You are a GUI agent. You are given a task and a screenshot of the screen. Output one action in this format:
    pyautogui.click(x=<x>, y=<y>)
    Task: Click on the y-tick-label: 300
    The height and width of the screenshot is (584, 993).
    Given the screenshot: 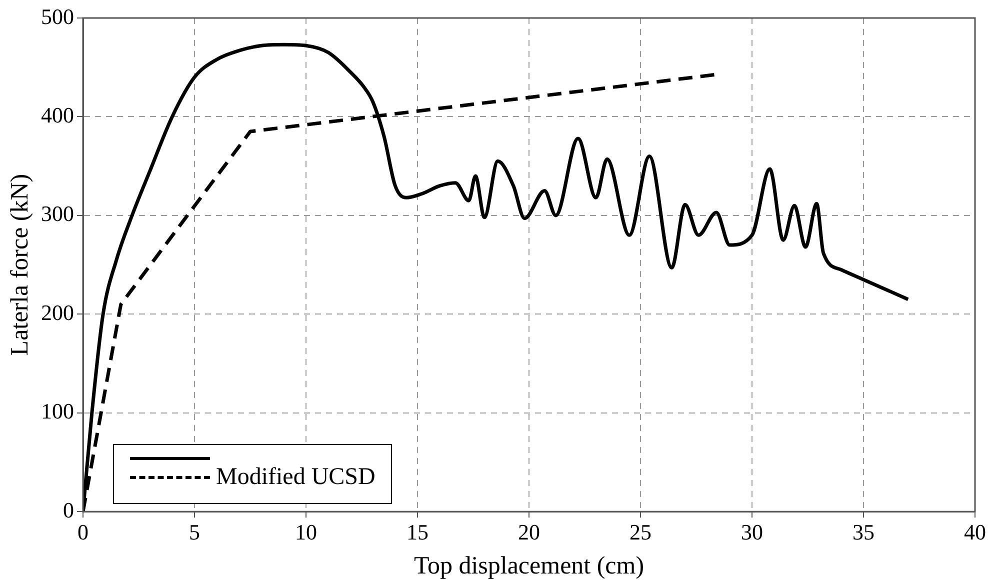 What is the action you would take?
    pyautogui.click(x=57, y=213)
    